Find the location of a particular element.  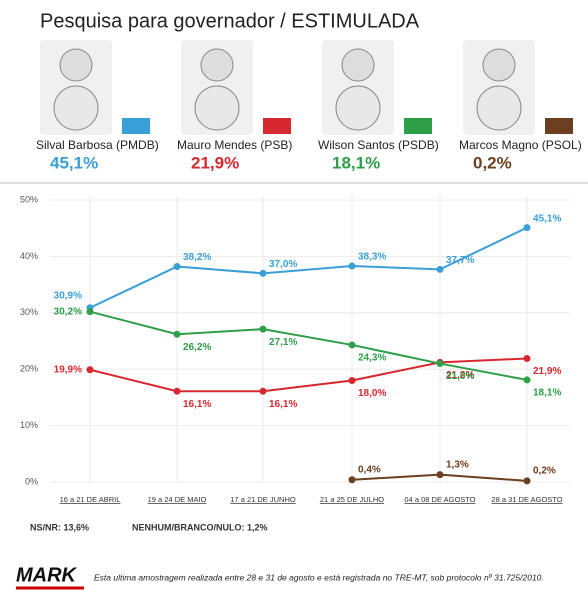

x-tick-label: 19 a 24 DE MAIO is located at coordinates (177, 499).